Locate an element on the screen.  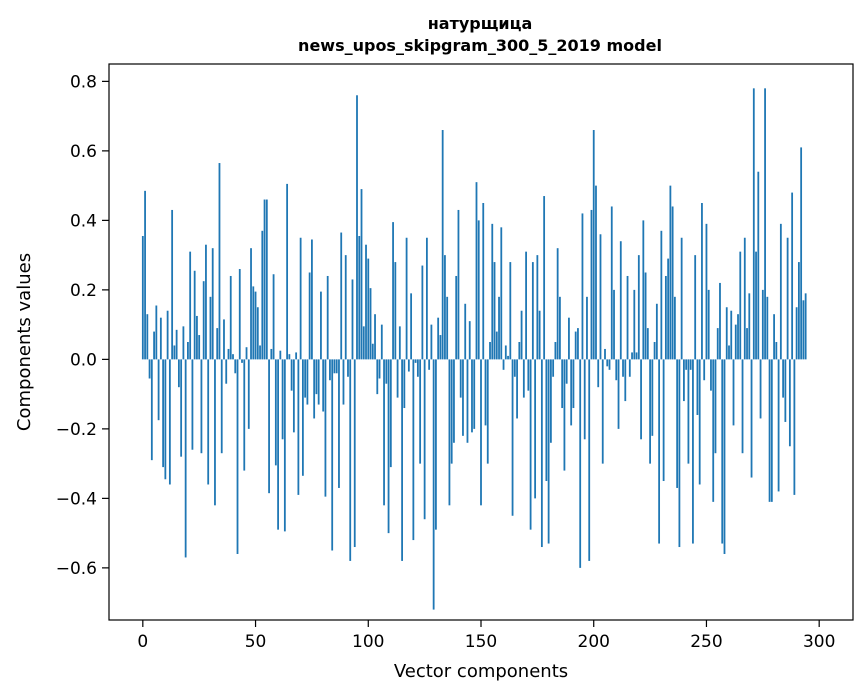
y-axis-ticks: −0.6 −0.4 −0.2 0.0 0.2 0.4 0.6 0.8 is located at coordinates (82, 325).